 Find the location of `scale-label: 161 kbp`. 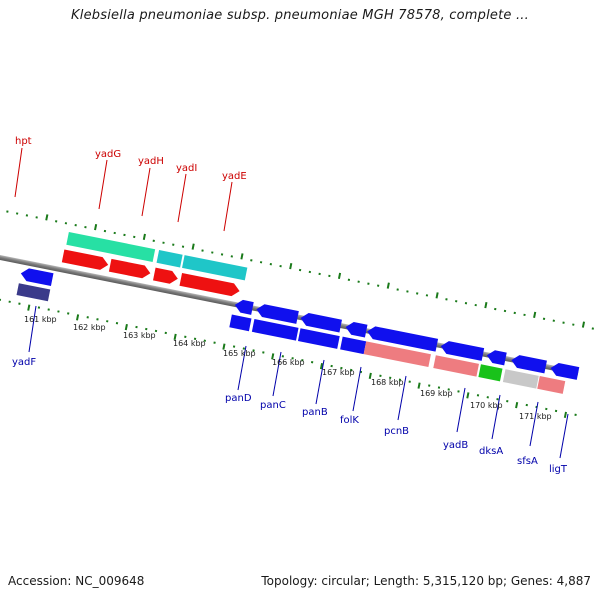

scale-label: 161 kbp is located at coordinates (40, 319).